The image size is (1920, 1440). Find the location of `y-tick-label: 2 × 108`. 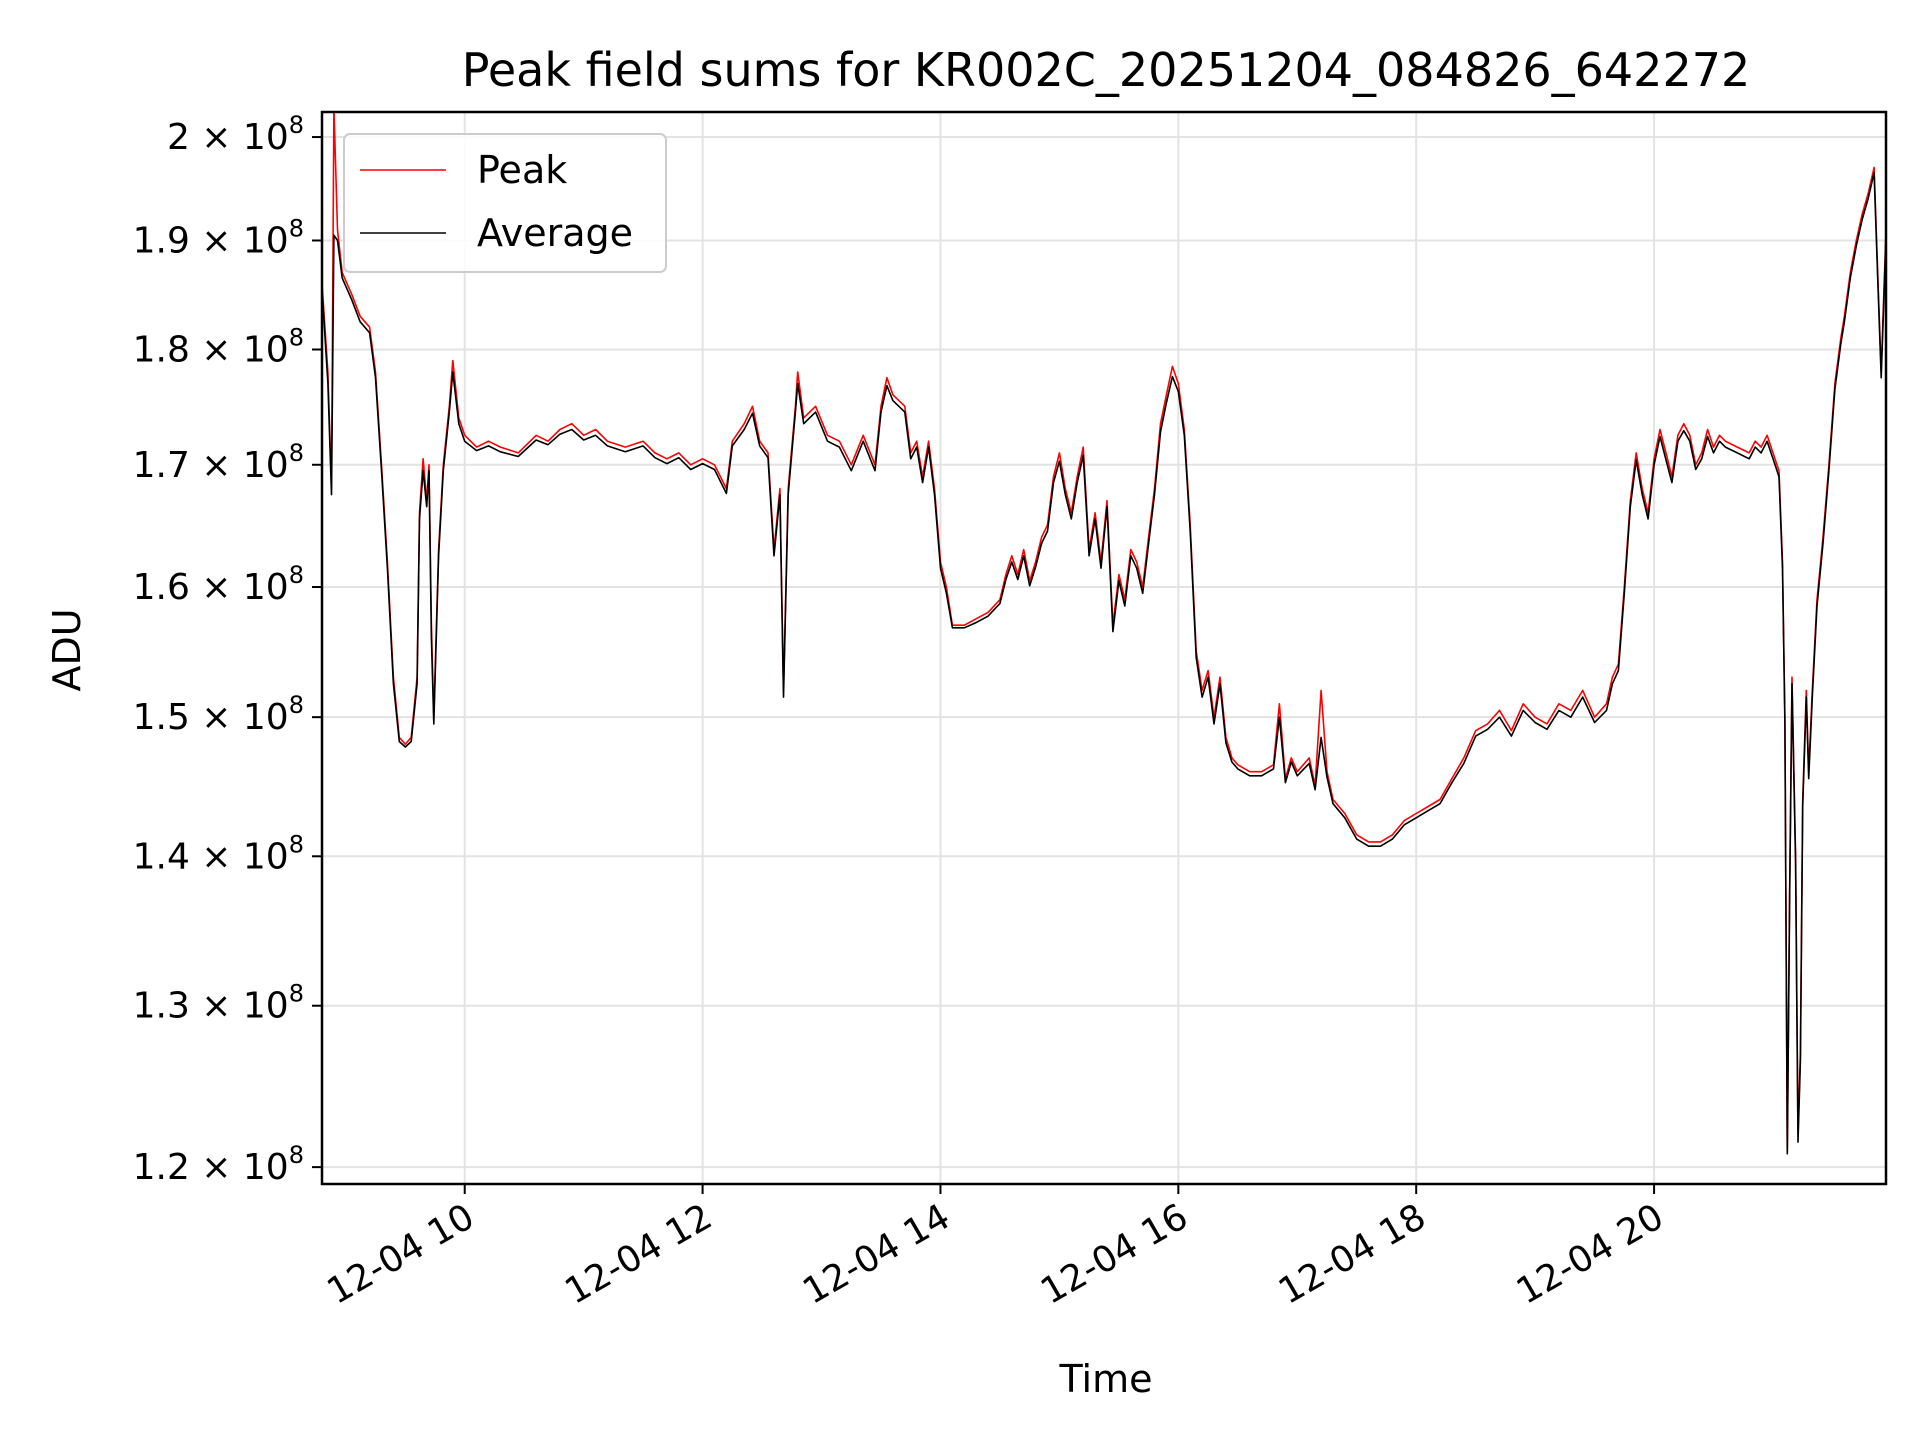

y-tick-label: 2 × 108 is located at coordinates (235, 134).